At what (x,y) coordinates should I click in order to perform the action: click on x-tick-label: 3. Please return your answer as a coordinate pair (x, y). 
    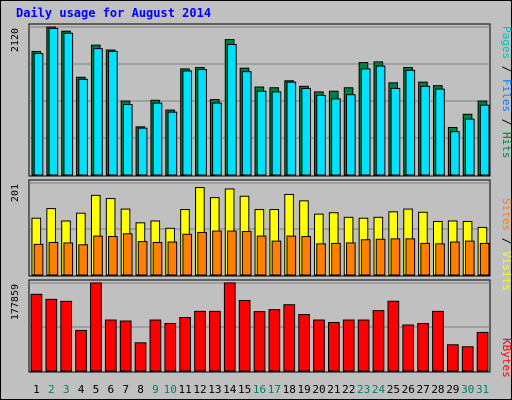
    Looking at the image, I should click on (66, 389).